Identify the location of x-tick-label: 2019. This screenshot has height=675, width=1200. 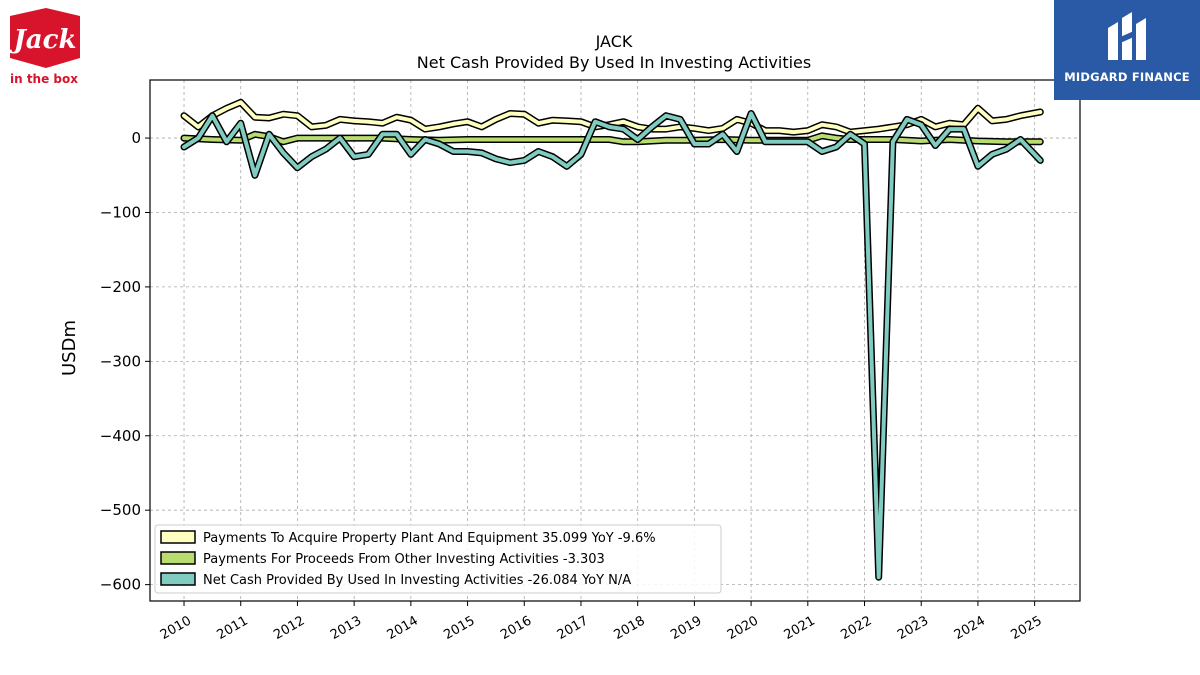
(686, 628).